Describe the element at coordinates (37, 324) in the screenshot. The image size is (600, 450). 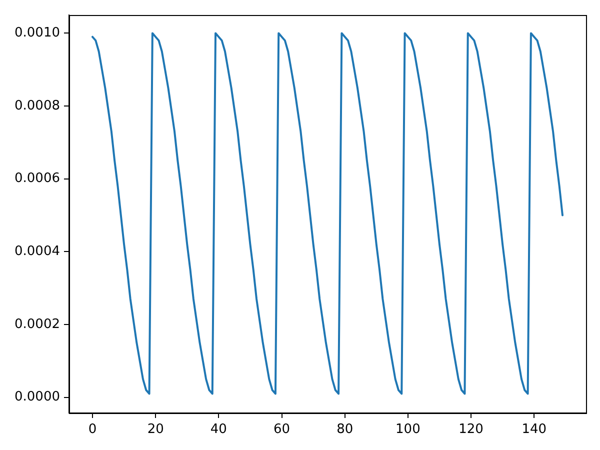
I see `y-tick-label: 0.0002` at that location.